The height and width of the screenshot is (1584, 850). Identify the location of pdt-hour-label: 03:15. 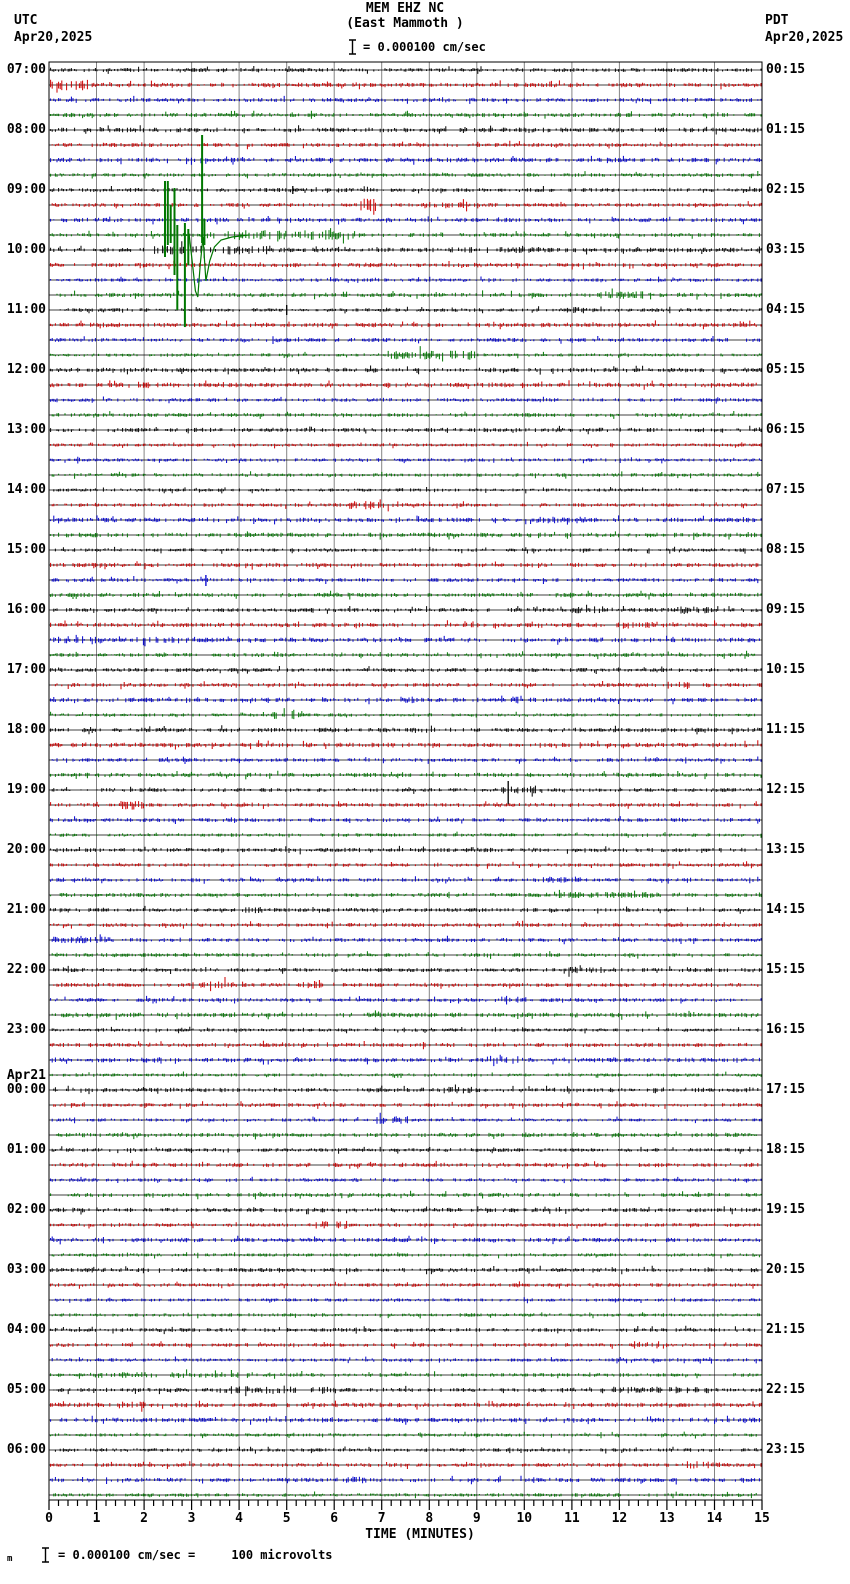
(786, 249).